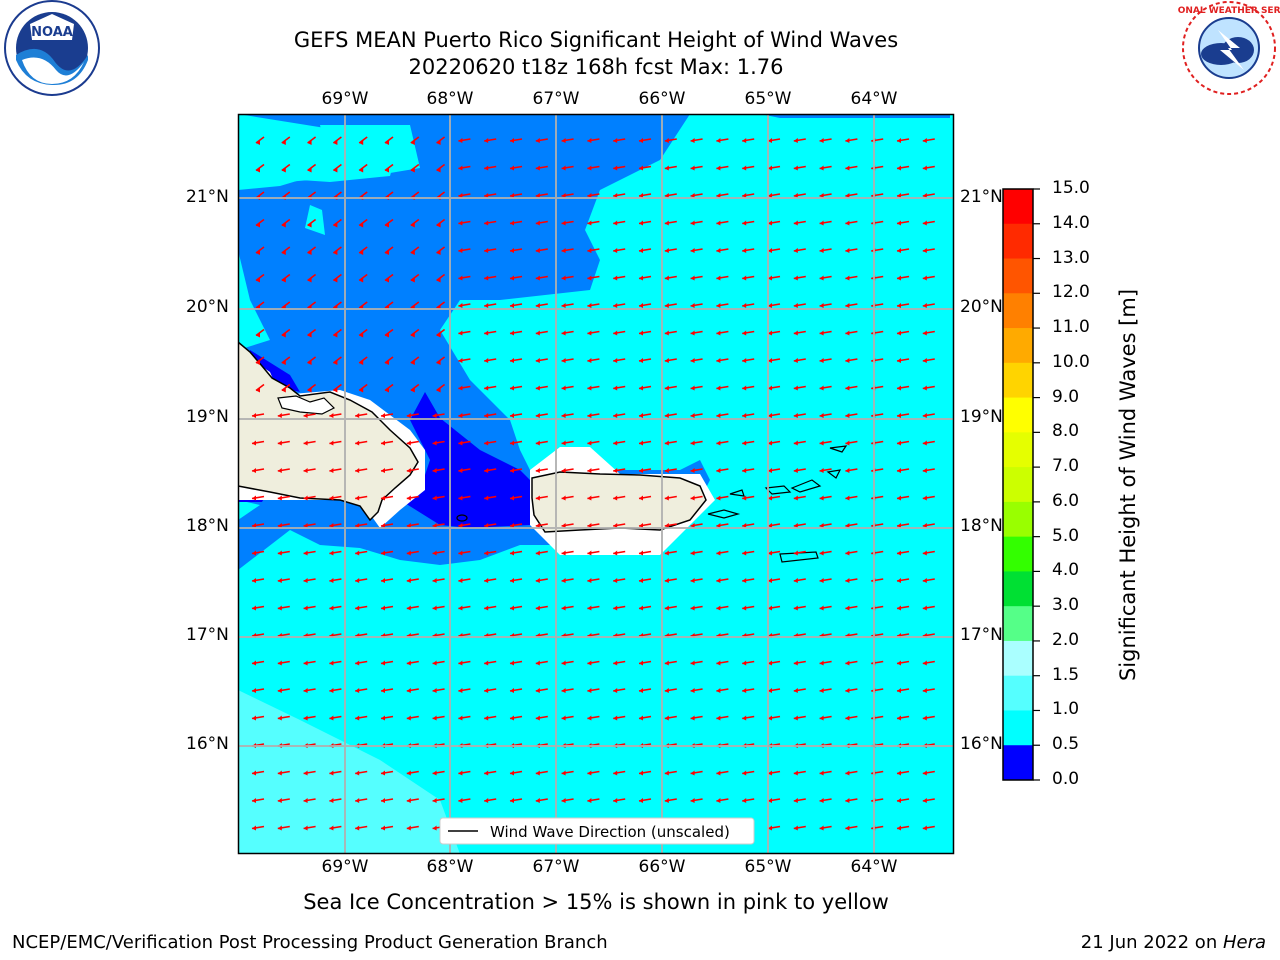 This screenshot has width=1280, height=960. I want to click on lon-label-top: 66°W, so click(662, 99).